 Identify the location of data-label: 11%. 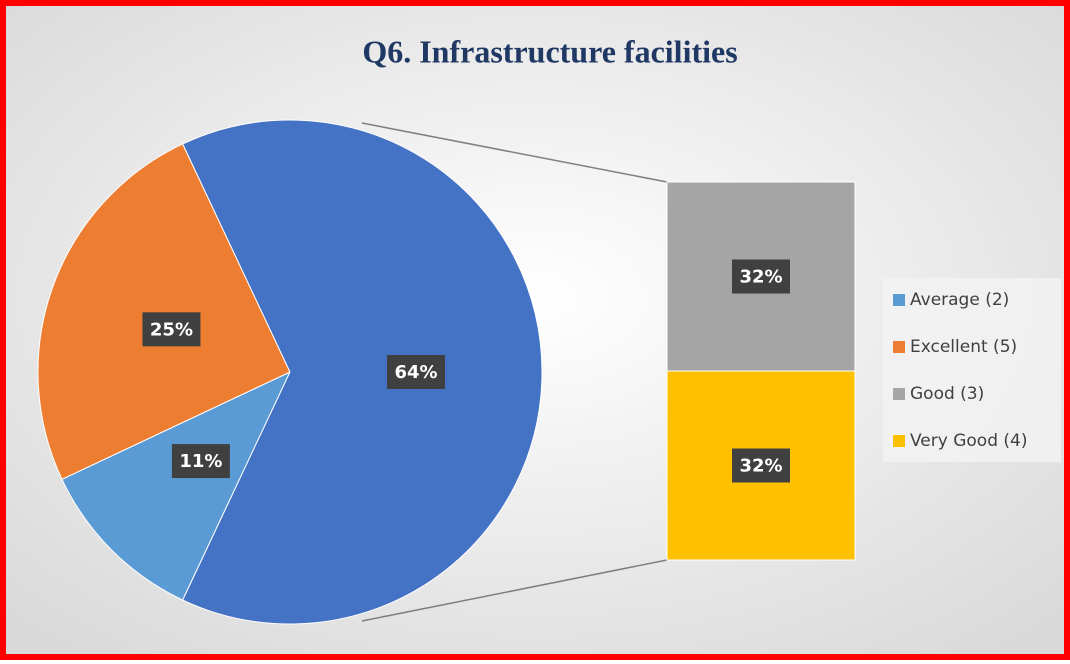
(200, 461).